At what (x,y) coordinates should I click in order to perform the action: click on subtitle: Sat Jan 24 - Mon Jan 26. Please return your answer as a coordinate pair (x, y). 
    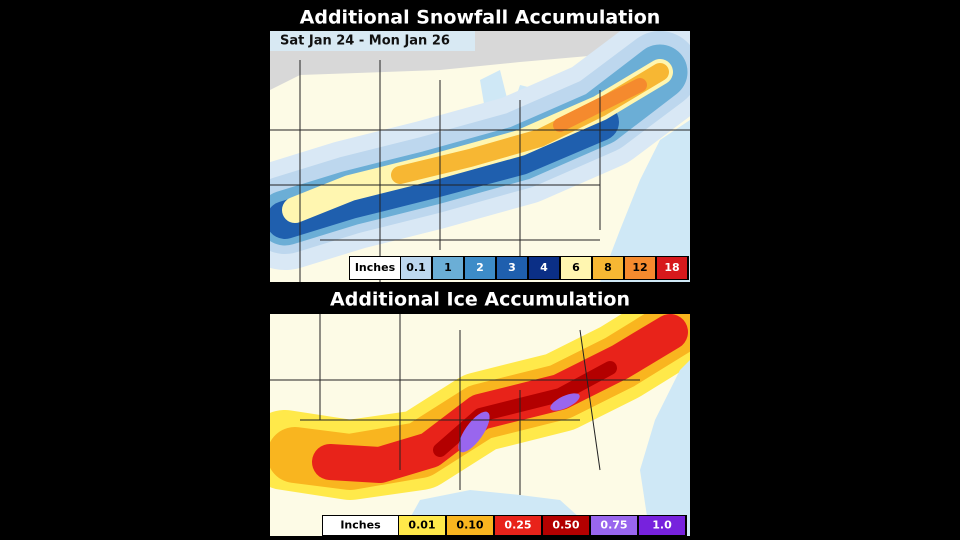
    Looking at the image, I should click on (365, 41).